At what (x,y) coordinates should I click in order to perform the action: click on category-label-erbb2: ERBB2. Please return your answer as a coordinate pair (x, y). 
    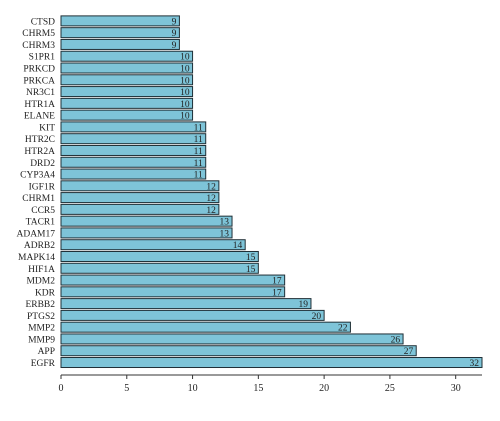
    Looking at the image, I should click on (40, 305).